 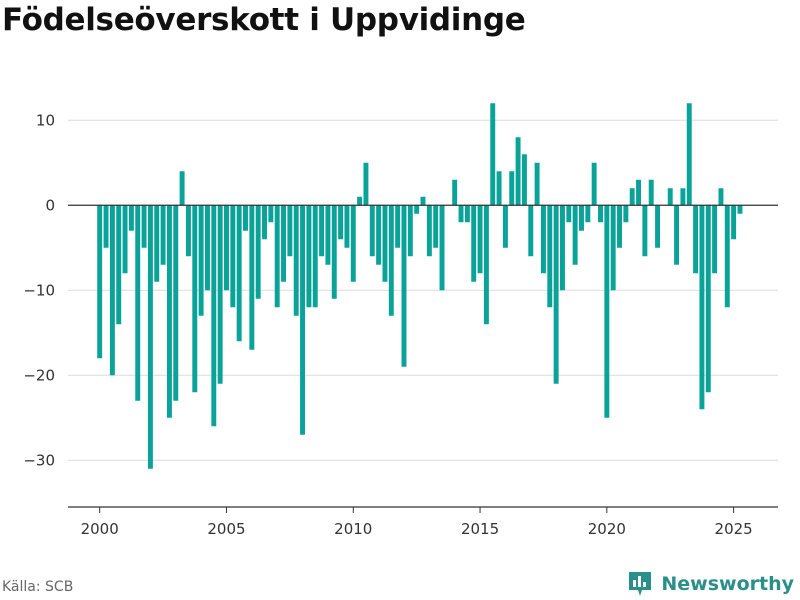 I want to click on brand-logo: Newsworthy, so click(x=710, y=584).